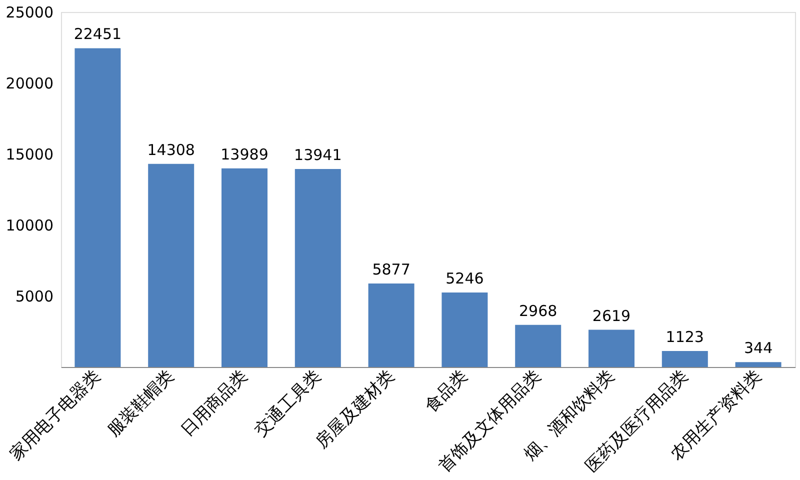 This screenshot has height=480, width=800. What do you see at coordinates (30, 225) in the screenshot?
I see `y-tick-label: 10000` at bounding box center [30, 225].